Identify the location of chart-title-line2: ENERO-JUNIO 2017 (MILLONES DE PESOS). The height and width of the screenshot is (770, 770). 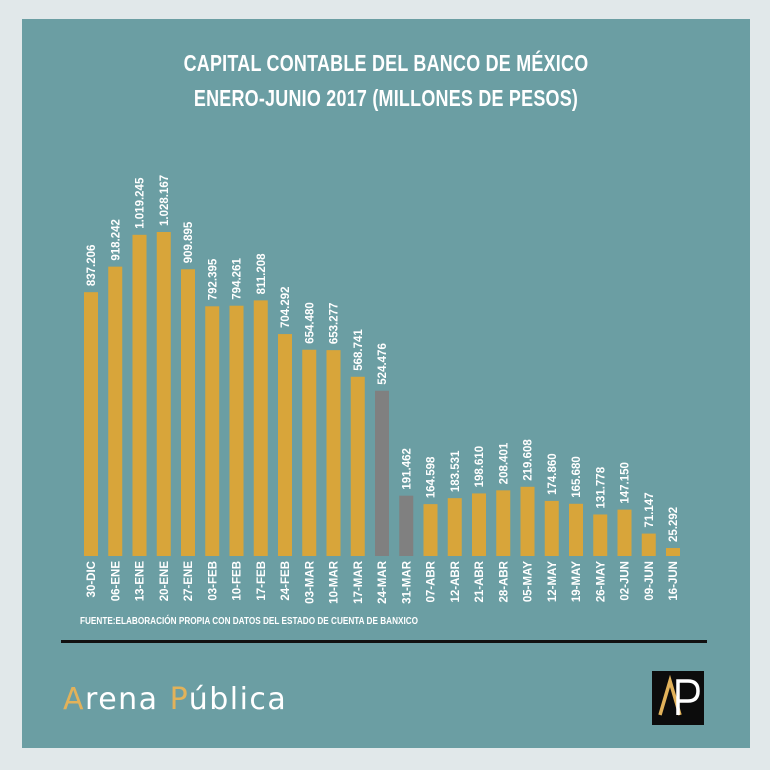
(386, 98).